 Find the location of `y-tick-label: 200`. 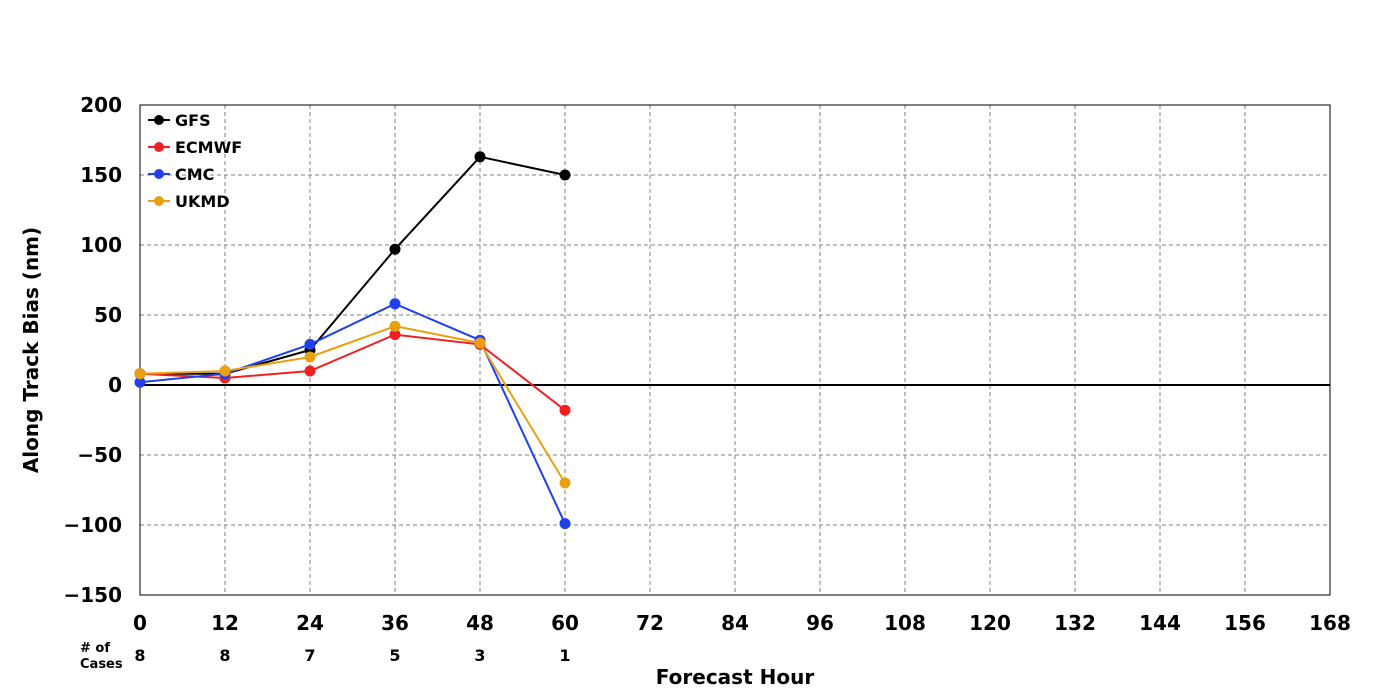

y-tick-label: 200 is located at coordinates (101, 105).